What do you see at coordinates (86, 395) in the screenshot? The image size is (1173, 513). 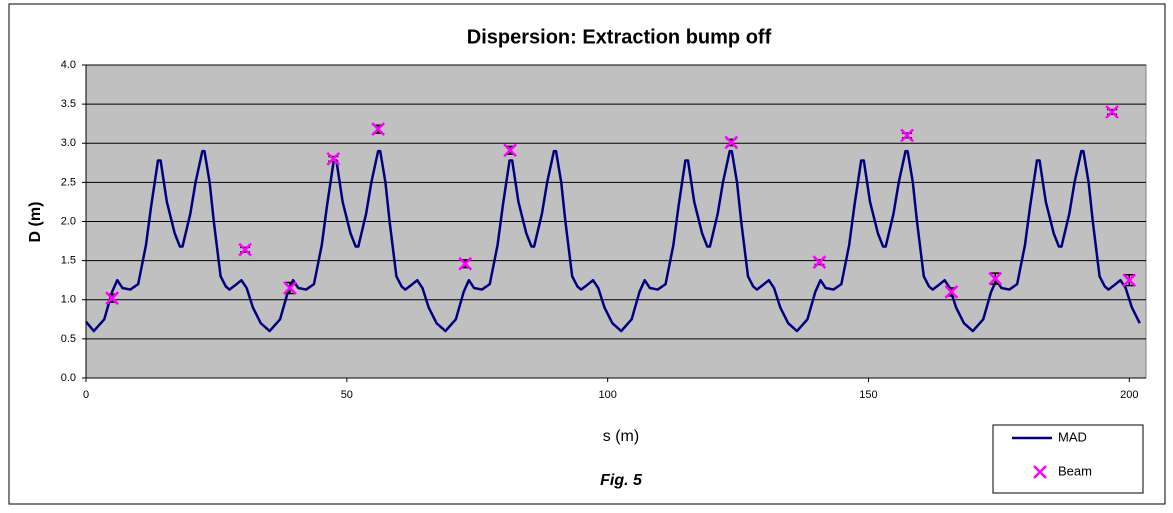 I see `x-tick-label: 0` at bounding box center [86, 395].